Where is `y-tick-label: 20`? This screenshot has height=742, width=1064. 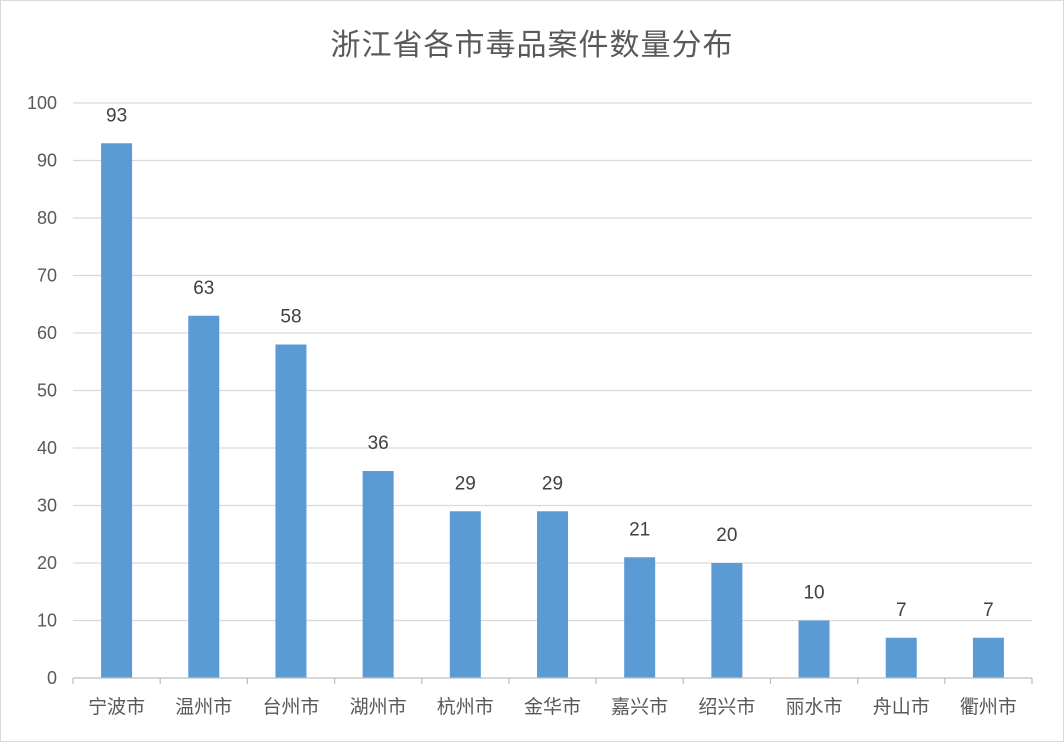
y-tick-label: 20 is located at coordinates (47, 563).